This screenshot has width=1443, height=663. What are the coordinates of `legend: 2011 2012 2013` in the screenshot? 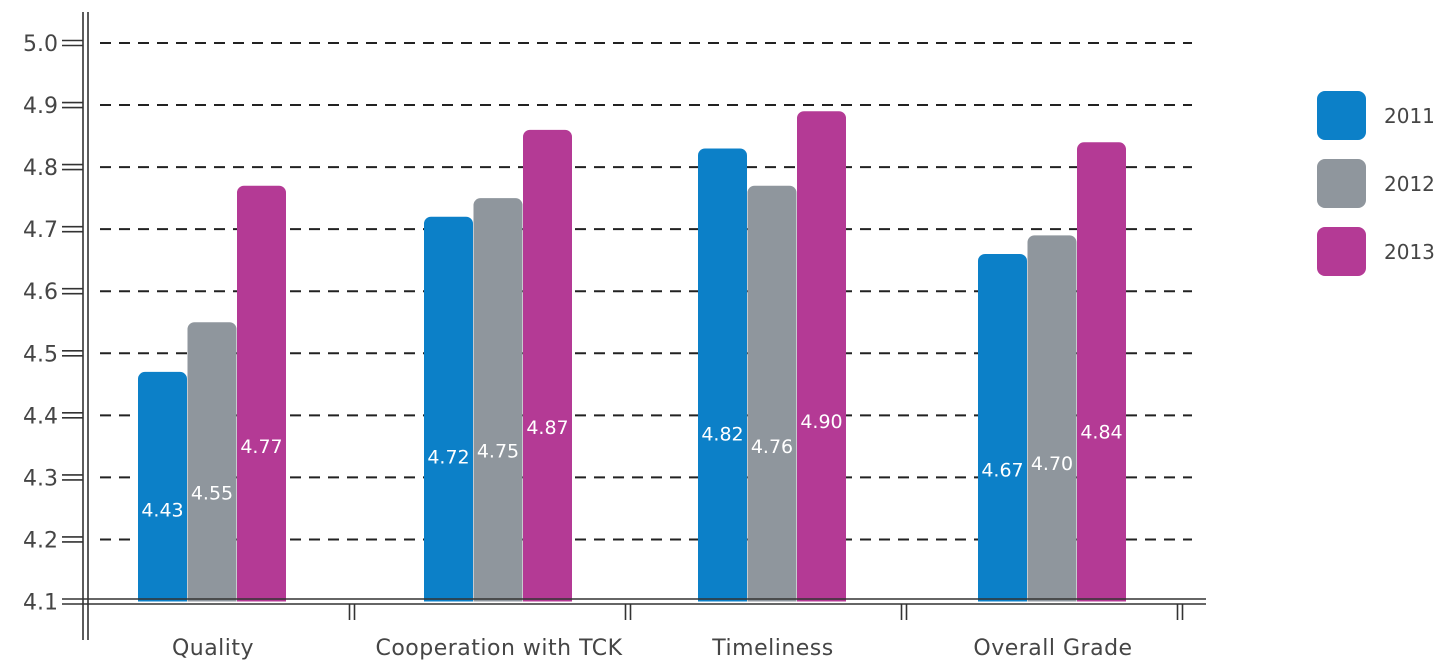 It's located at (1376, 183).